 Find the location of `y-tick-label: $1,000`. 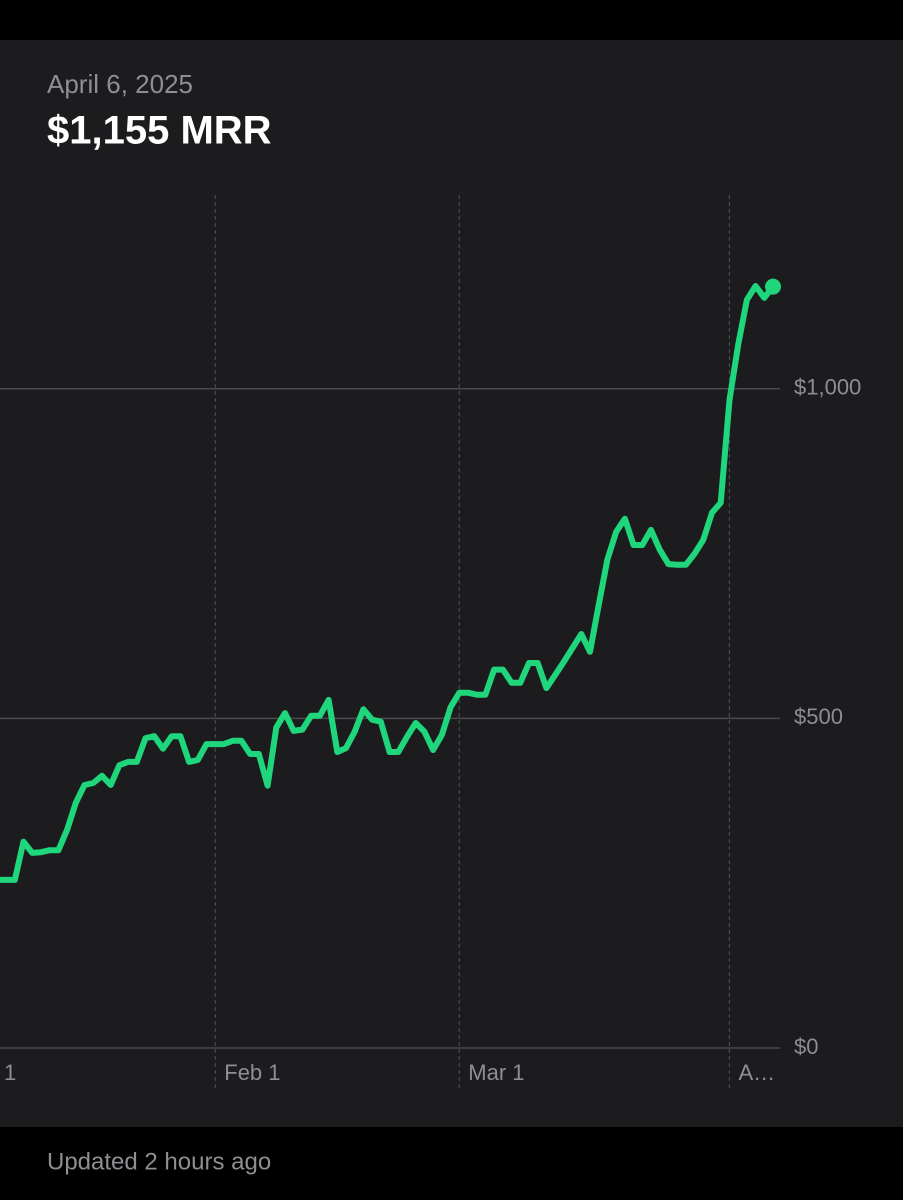

y-tick-label: $1,000 is located at coordinates (827, 387).